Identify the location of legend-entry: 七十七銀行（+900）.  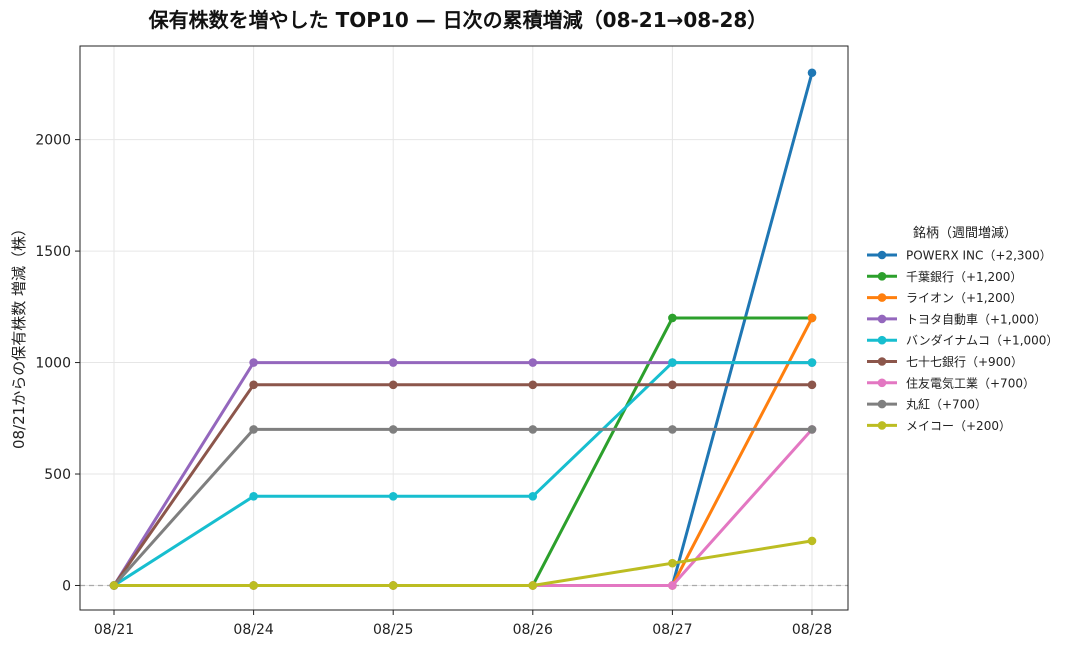
(945, 362).